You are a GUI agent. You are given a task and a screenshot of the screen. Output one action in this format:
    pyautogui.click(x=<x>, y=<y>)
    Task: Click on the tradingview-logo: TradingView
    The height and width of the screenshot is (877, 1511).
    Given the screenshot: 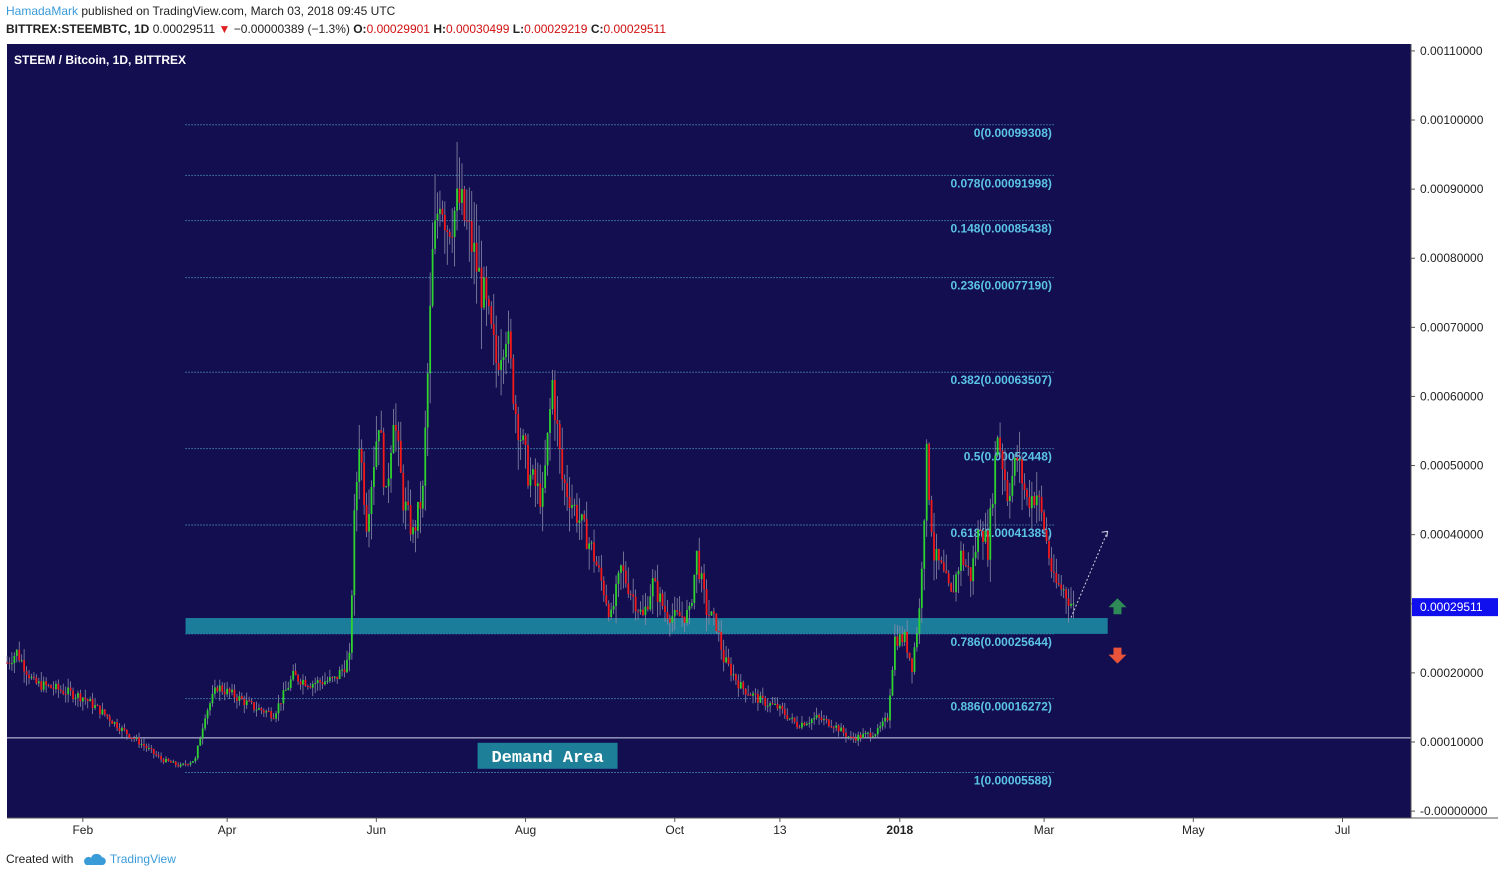 What is the action you would take?
    pyautogui.click(x=129, y=859)
    